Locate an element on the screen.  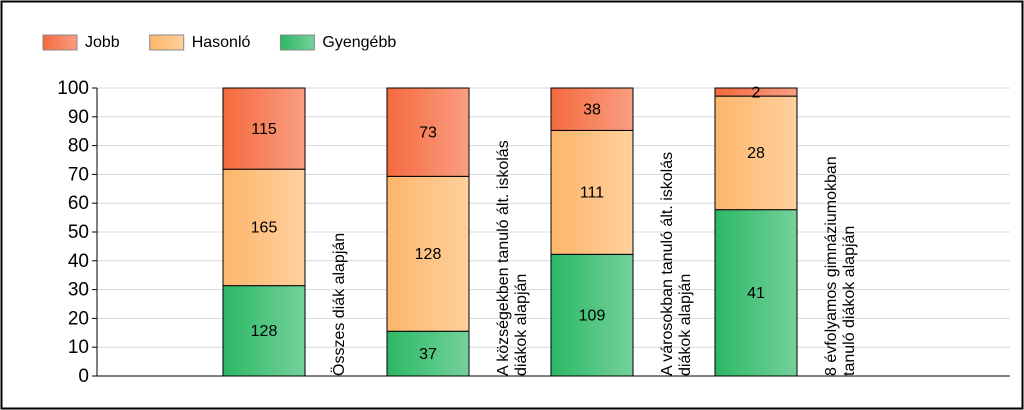
y-tick-label: 0 is located at coordinates (83, 376).